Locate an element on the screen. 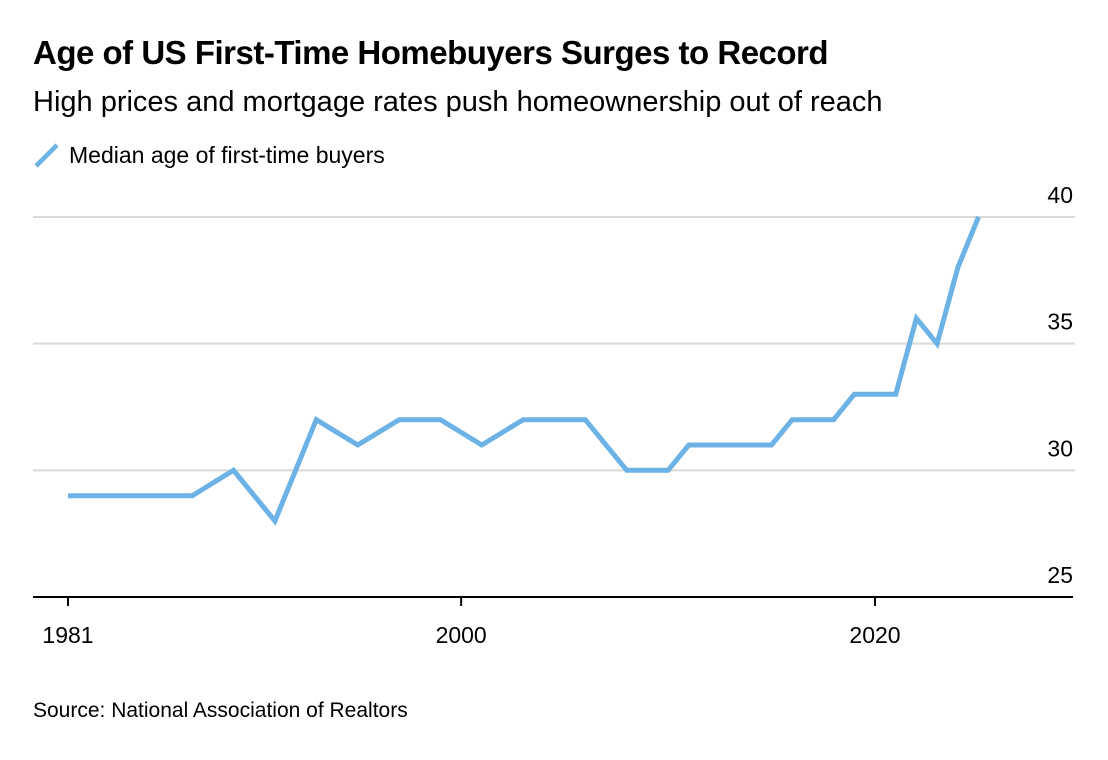  source-note: Source: National Association of Realtors is located at coordinates (220, 710).